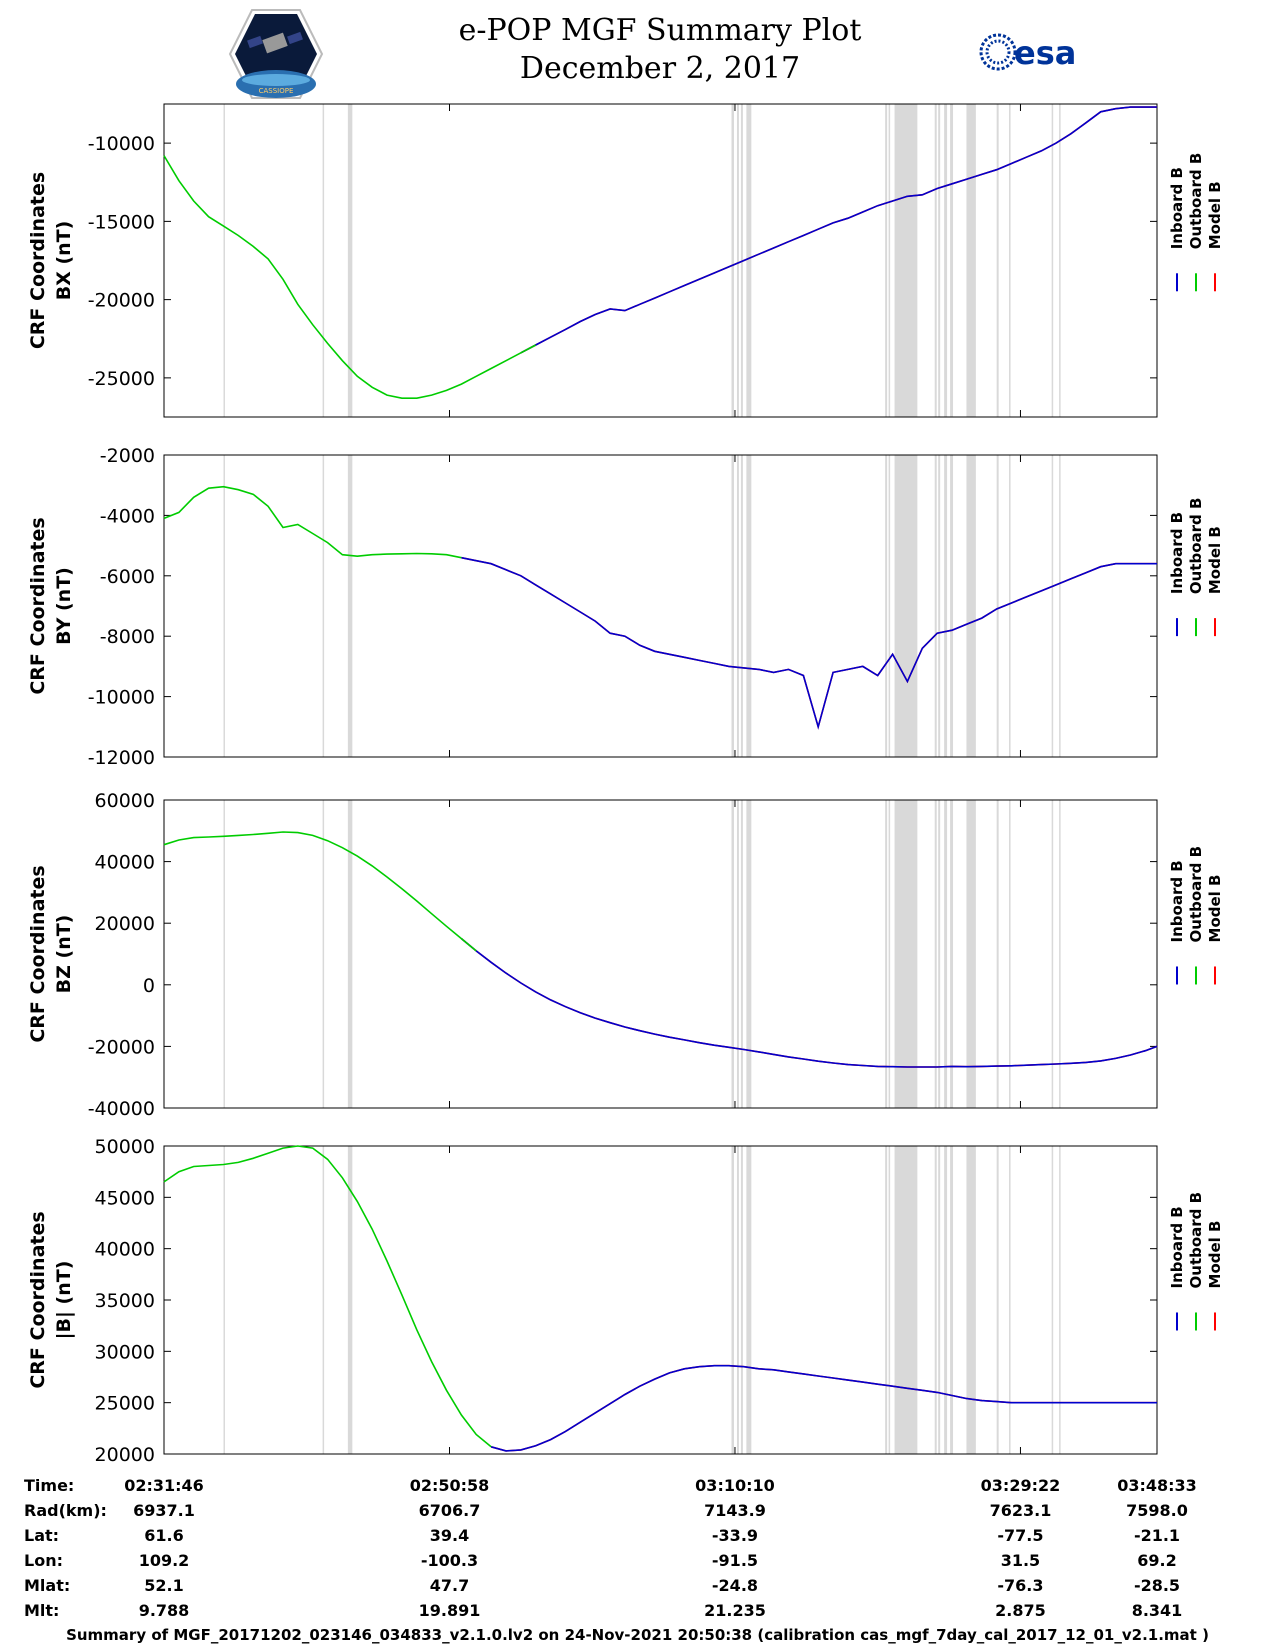  Describe the element at coordinates (1020, 1610) in the screenshot. I see `ephemeris-value: 2.875` at that location.